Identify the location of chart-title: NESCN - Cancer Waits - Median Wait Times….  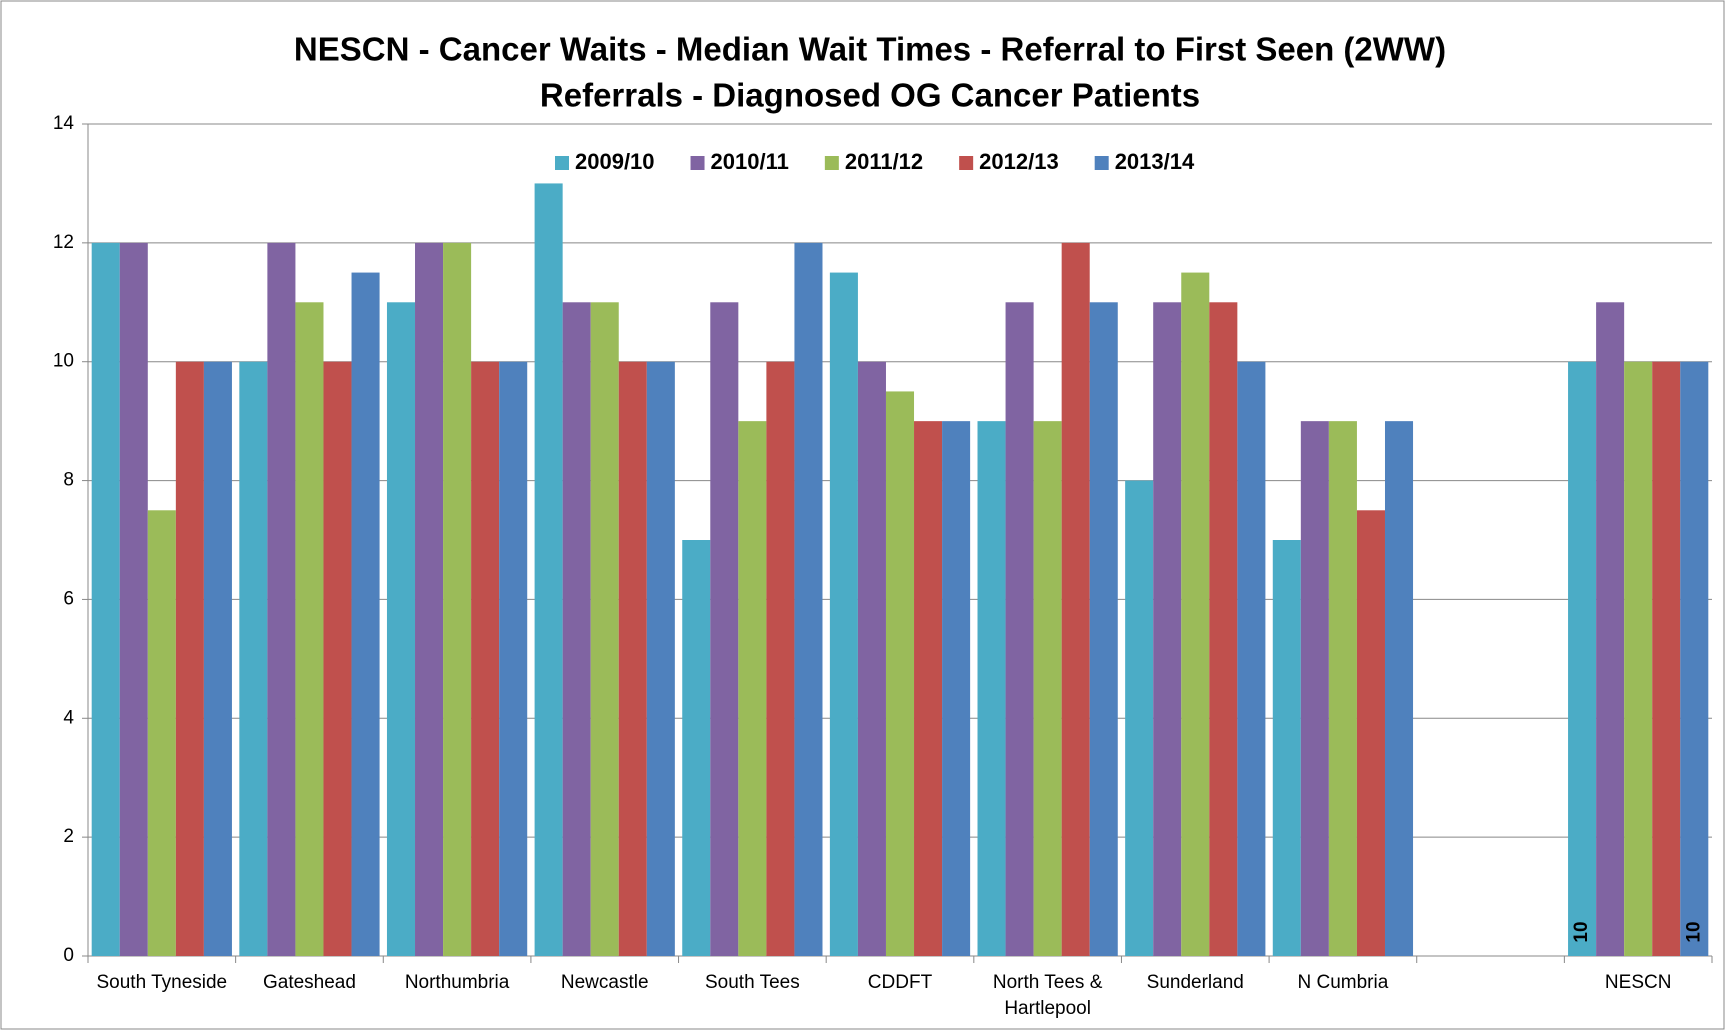
(870, 49).